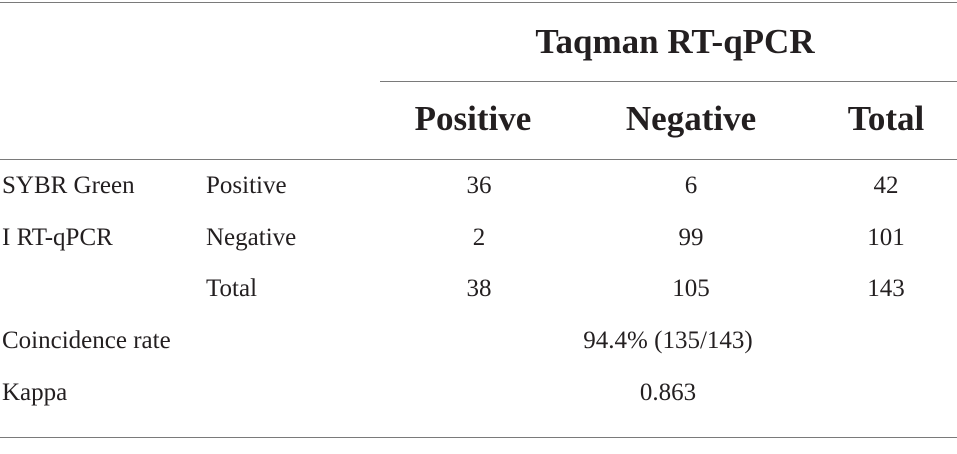  What do you see at coordinates (246, 185) in the screenshot?
I see `row-label-positive: Positive` at bounding box center [246, 185].